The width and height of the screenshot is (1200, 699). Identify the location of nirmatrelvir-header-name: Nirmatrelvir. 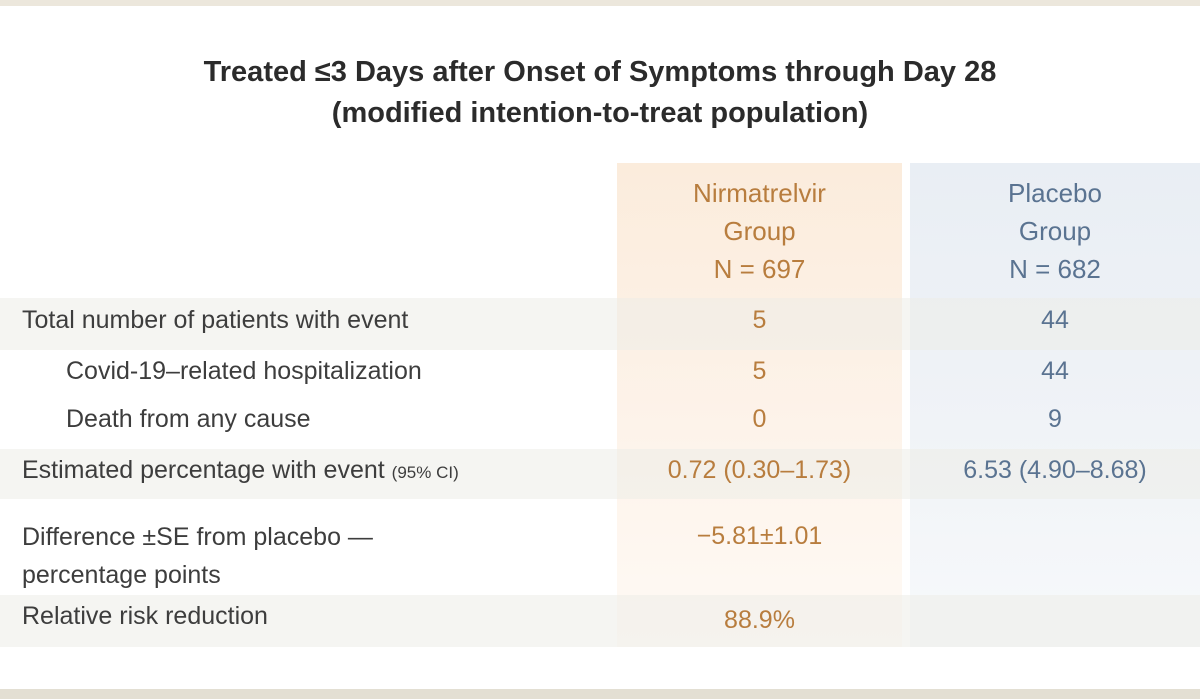
(759, 193).